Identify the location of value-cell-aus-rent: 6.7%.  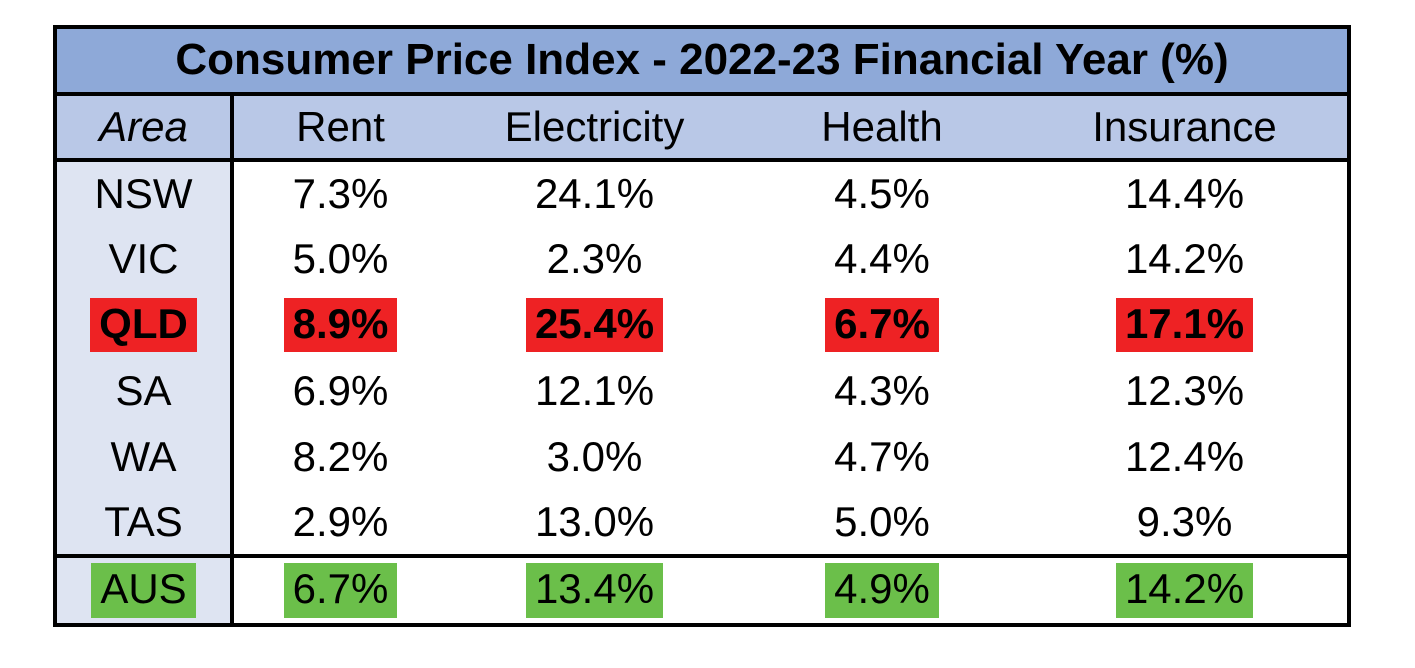
(339, 590).